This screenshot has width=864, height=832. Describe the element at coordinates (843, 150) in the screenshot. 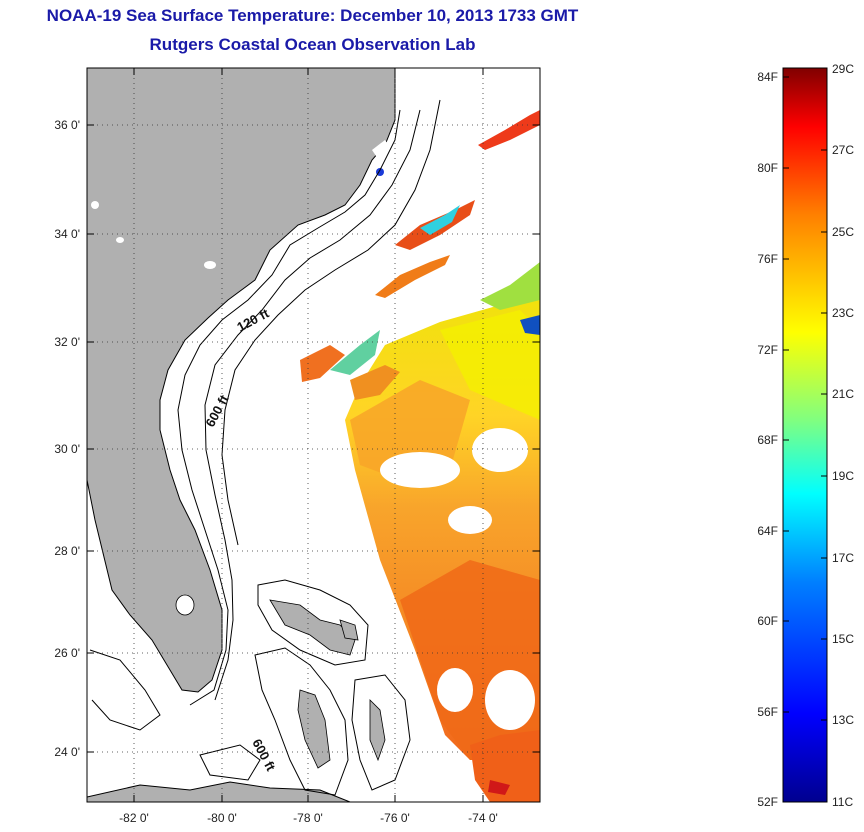

I see `colorbar-c-label: 27C` at that location.